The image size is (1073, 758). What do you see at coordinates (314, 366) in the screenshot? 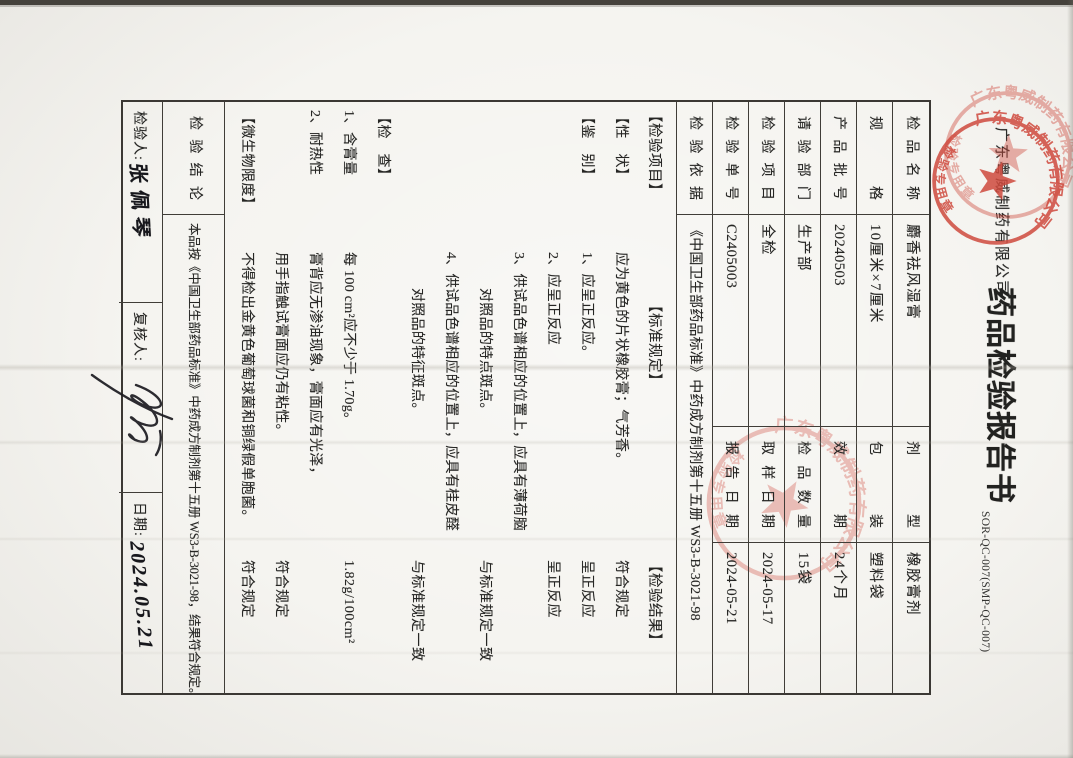
I see `result-standard: 膏背应无渗油现象，膏面应有光泽，` at bounding box center [314, 366].